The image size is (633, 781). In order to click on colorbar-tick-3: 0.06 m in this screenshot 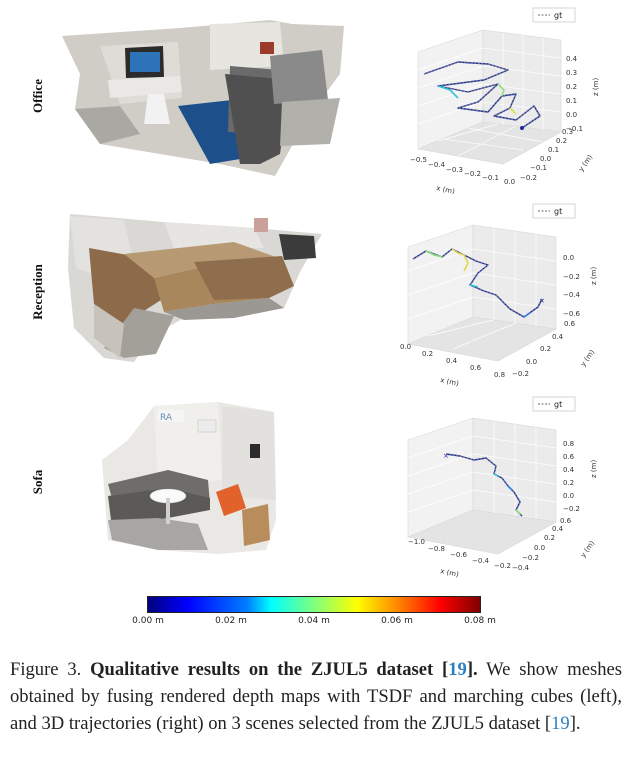, I will do `click(397, 621)`.